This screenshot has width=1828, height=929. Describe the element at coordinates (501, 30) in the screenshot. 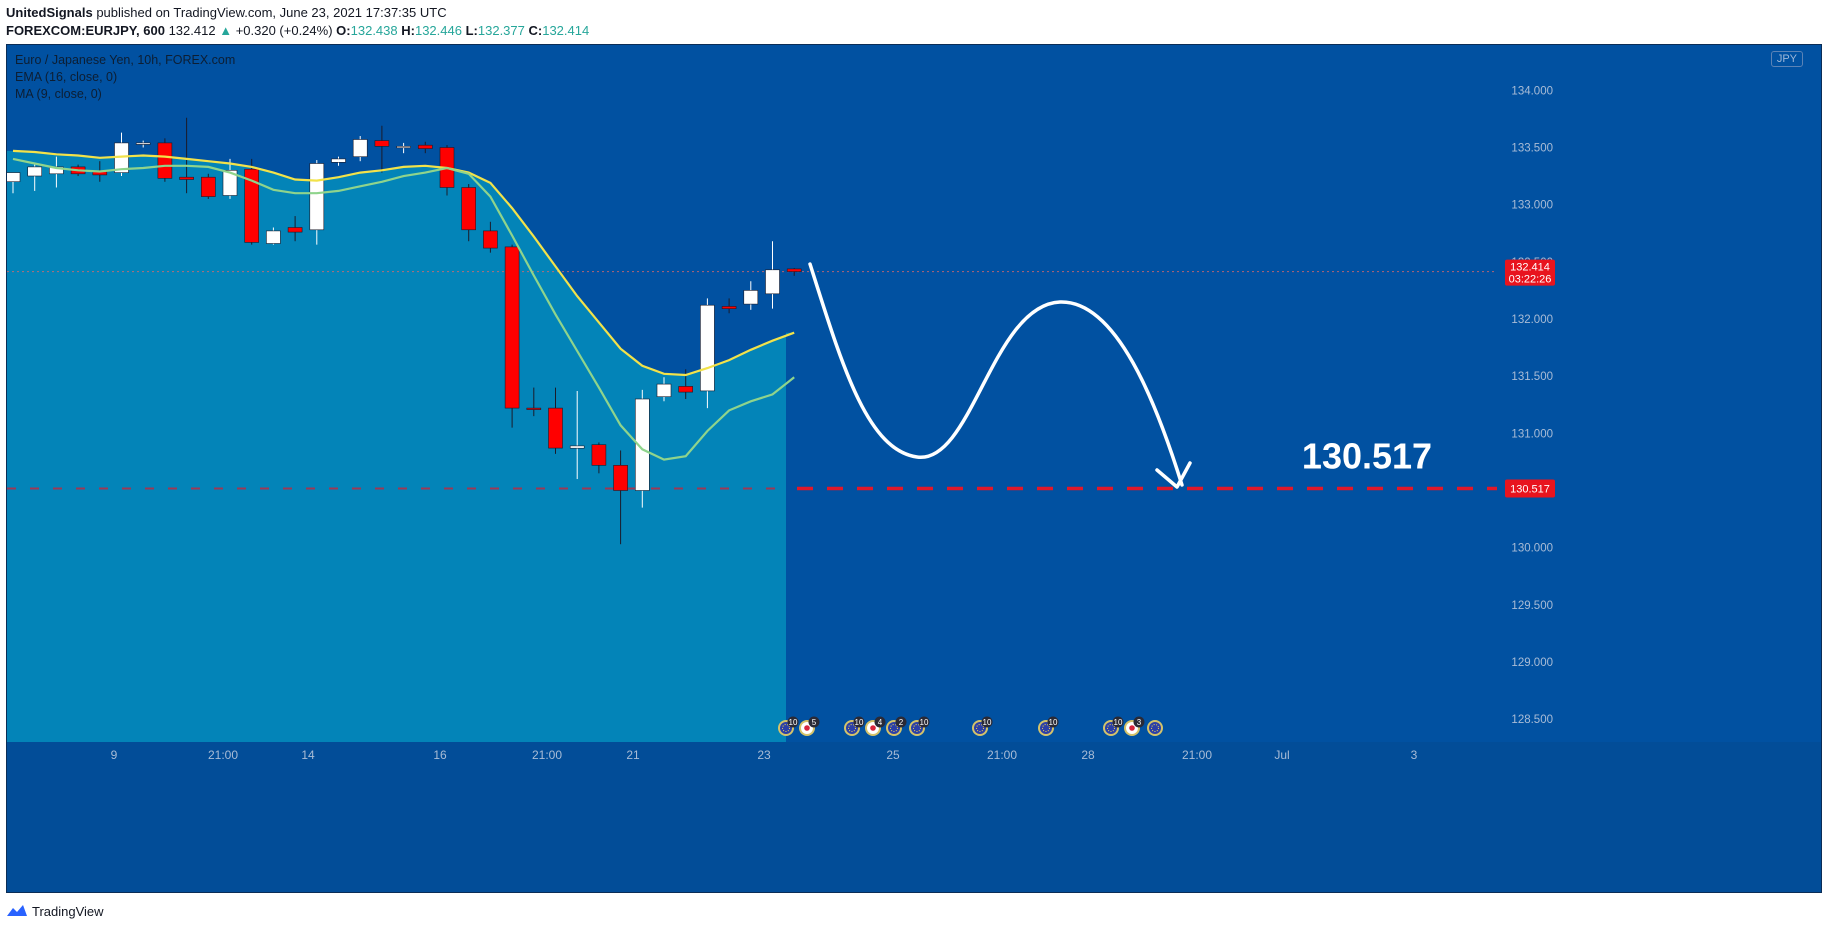

I see `low-value: 132.377` at that location.